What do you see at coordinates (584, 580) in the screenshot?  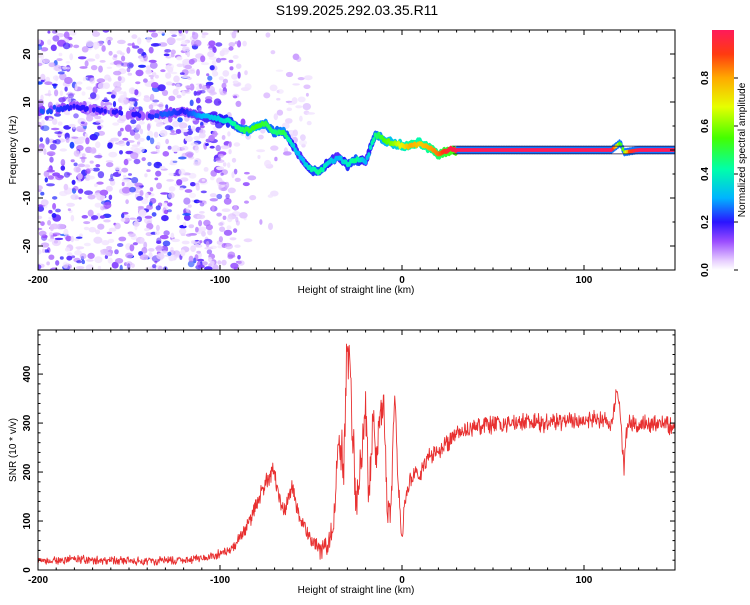 I see `snr-x-tick-label: 100` at bounding box center [584, 580].